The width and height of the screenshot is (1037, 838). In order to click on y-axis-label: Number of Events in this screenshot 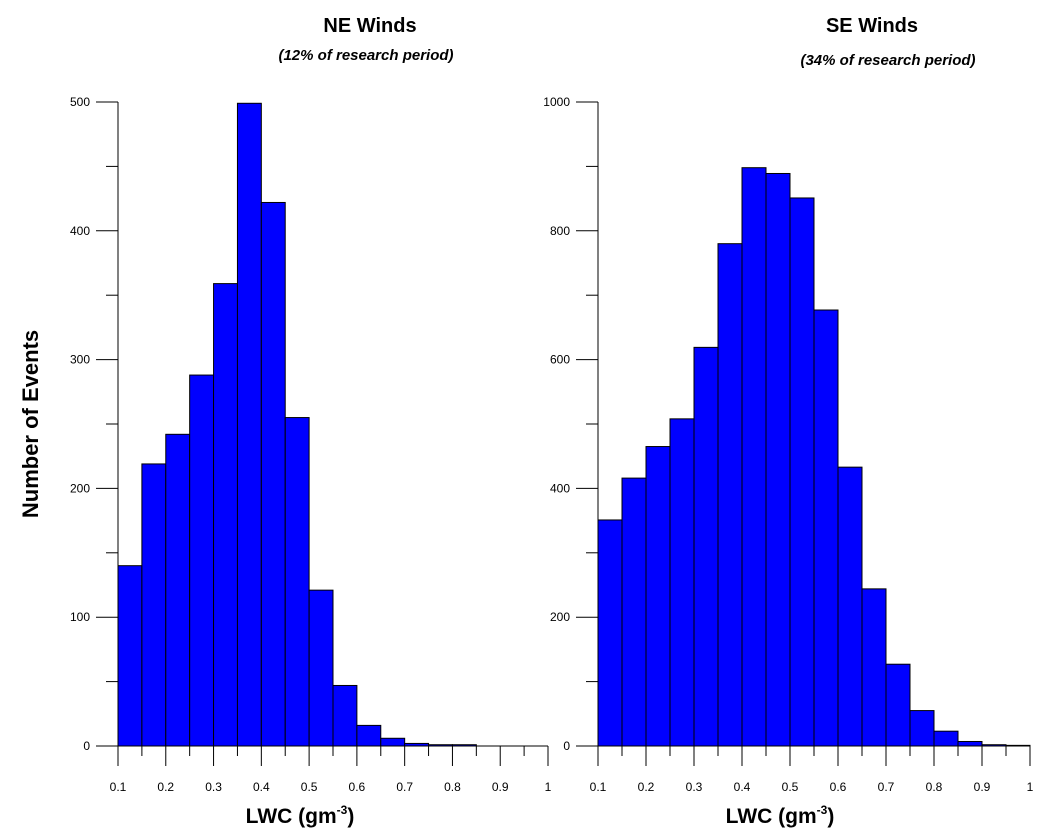, I will do `click(30, 424)`.